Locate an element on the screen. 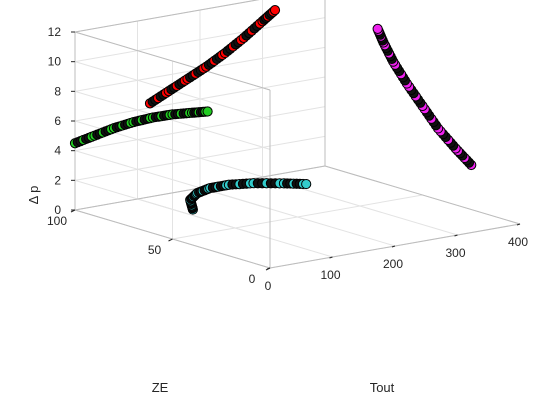  y-tick-label: 0 is located at coordinates (252, 279).